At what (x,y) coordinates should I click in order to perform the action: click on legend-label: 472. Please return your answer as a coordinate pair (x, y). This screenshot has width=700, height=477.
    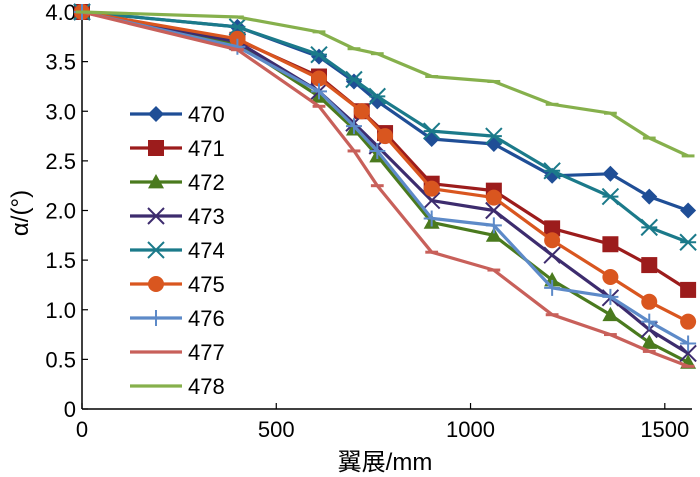
    Looking at the image, I should click on (206, 182).